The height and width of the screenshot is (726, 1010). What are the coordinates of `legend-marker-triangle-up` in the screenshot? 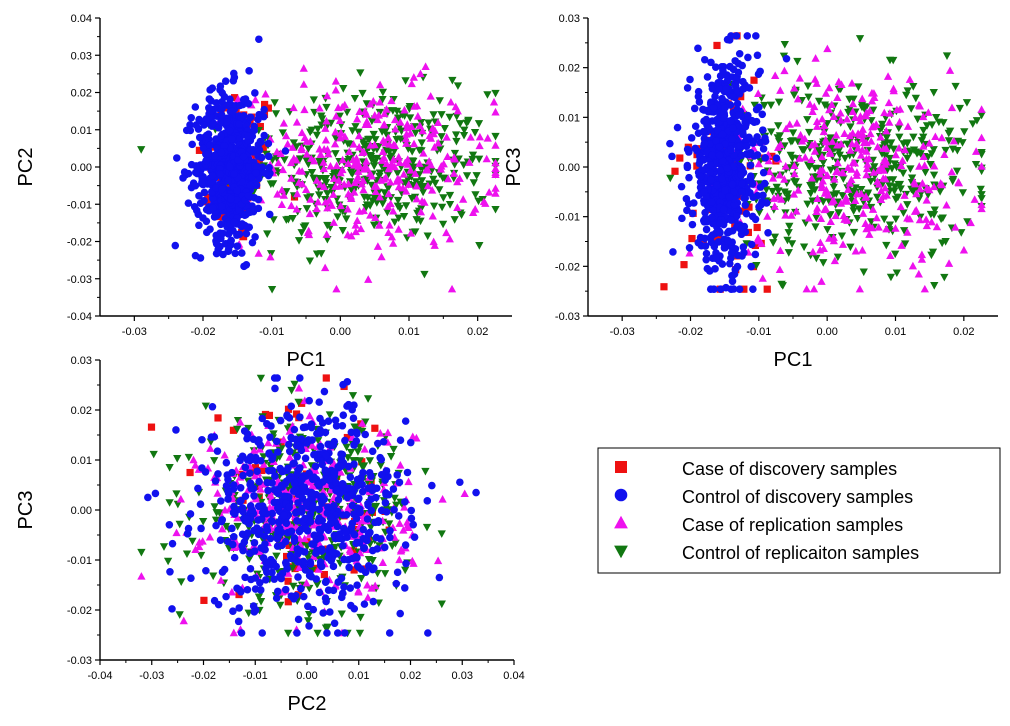 It's located at (621, 522).